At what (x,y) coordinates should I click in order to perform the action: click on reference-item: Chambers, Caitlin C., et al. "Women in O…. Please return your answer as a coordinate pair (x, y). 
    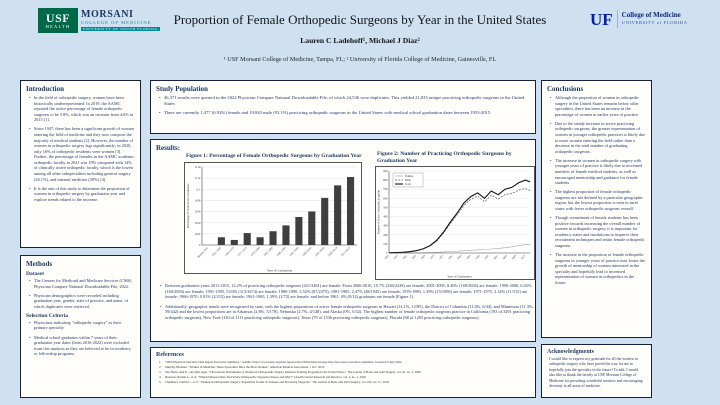
    Looking at the image, I should click on (274, 381).